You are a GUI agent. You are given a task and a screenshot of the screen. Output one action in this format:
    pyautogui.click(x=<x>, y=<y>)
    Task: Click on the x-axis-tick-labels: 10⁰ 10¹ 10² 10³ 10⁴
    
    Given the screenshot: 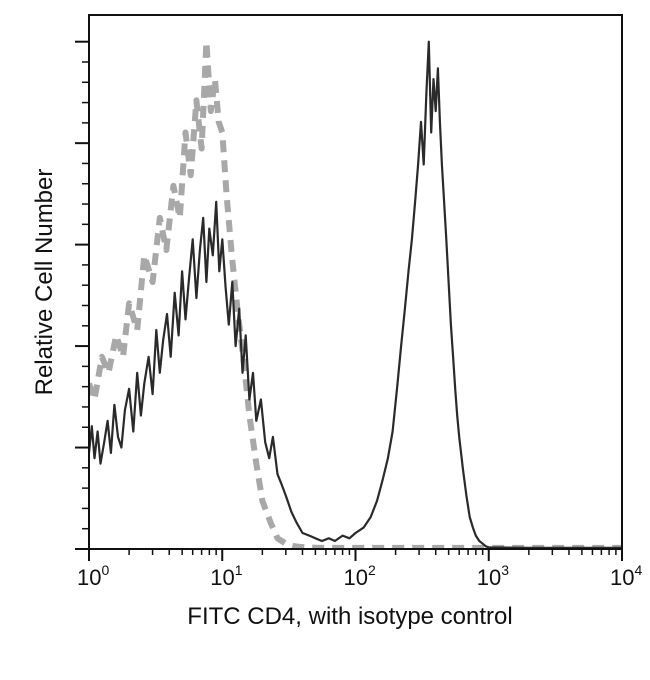 What is the action you would take?
    pyautogui.click(x=359, y=576)
    